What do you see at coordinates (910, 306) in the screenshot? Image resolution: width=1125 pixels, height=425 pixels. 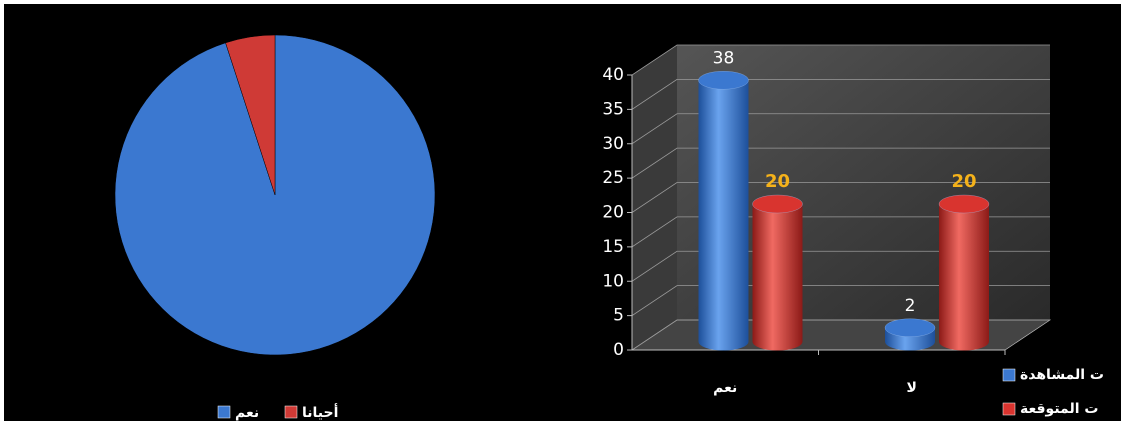 I see `value-label: 2` at bounding box center [910, 306].